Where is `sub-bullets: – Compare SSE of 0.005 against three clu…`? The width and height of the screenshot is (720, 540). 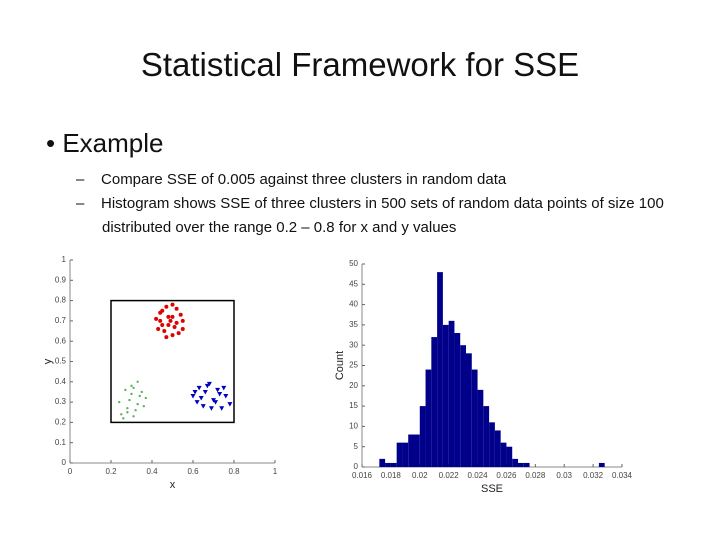 sub-bullets: – Compare SSE of 0.005 against three clu… is located at coordinates (381, 204).